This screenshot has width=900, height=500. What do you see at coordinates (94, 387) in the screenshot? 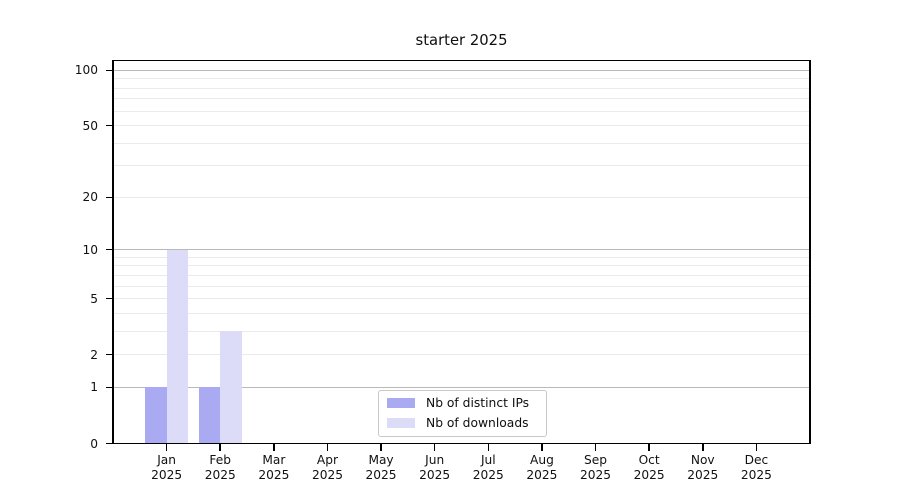
I see `y-tick-label: 1` at bounding box center [94, 387].